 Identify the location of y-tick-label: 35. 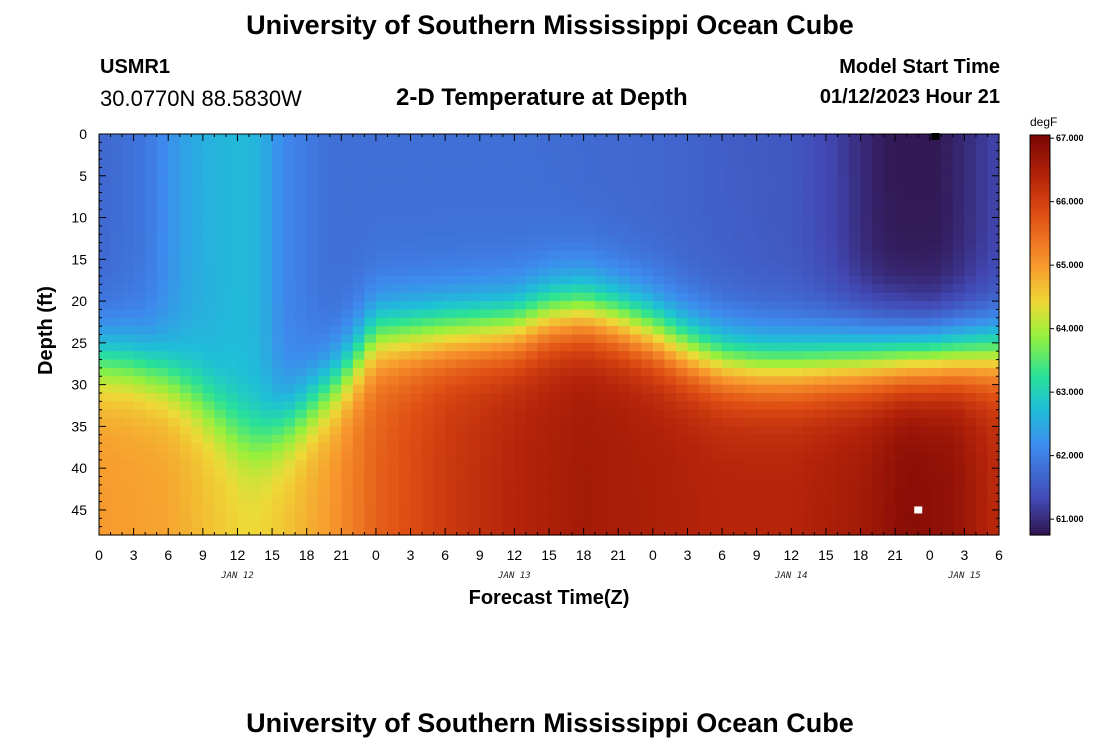
(79, 426).